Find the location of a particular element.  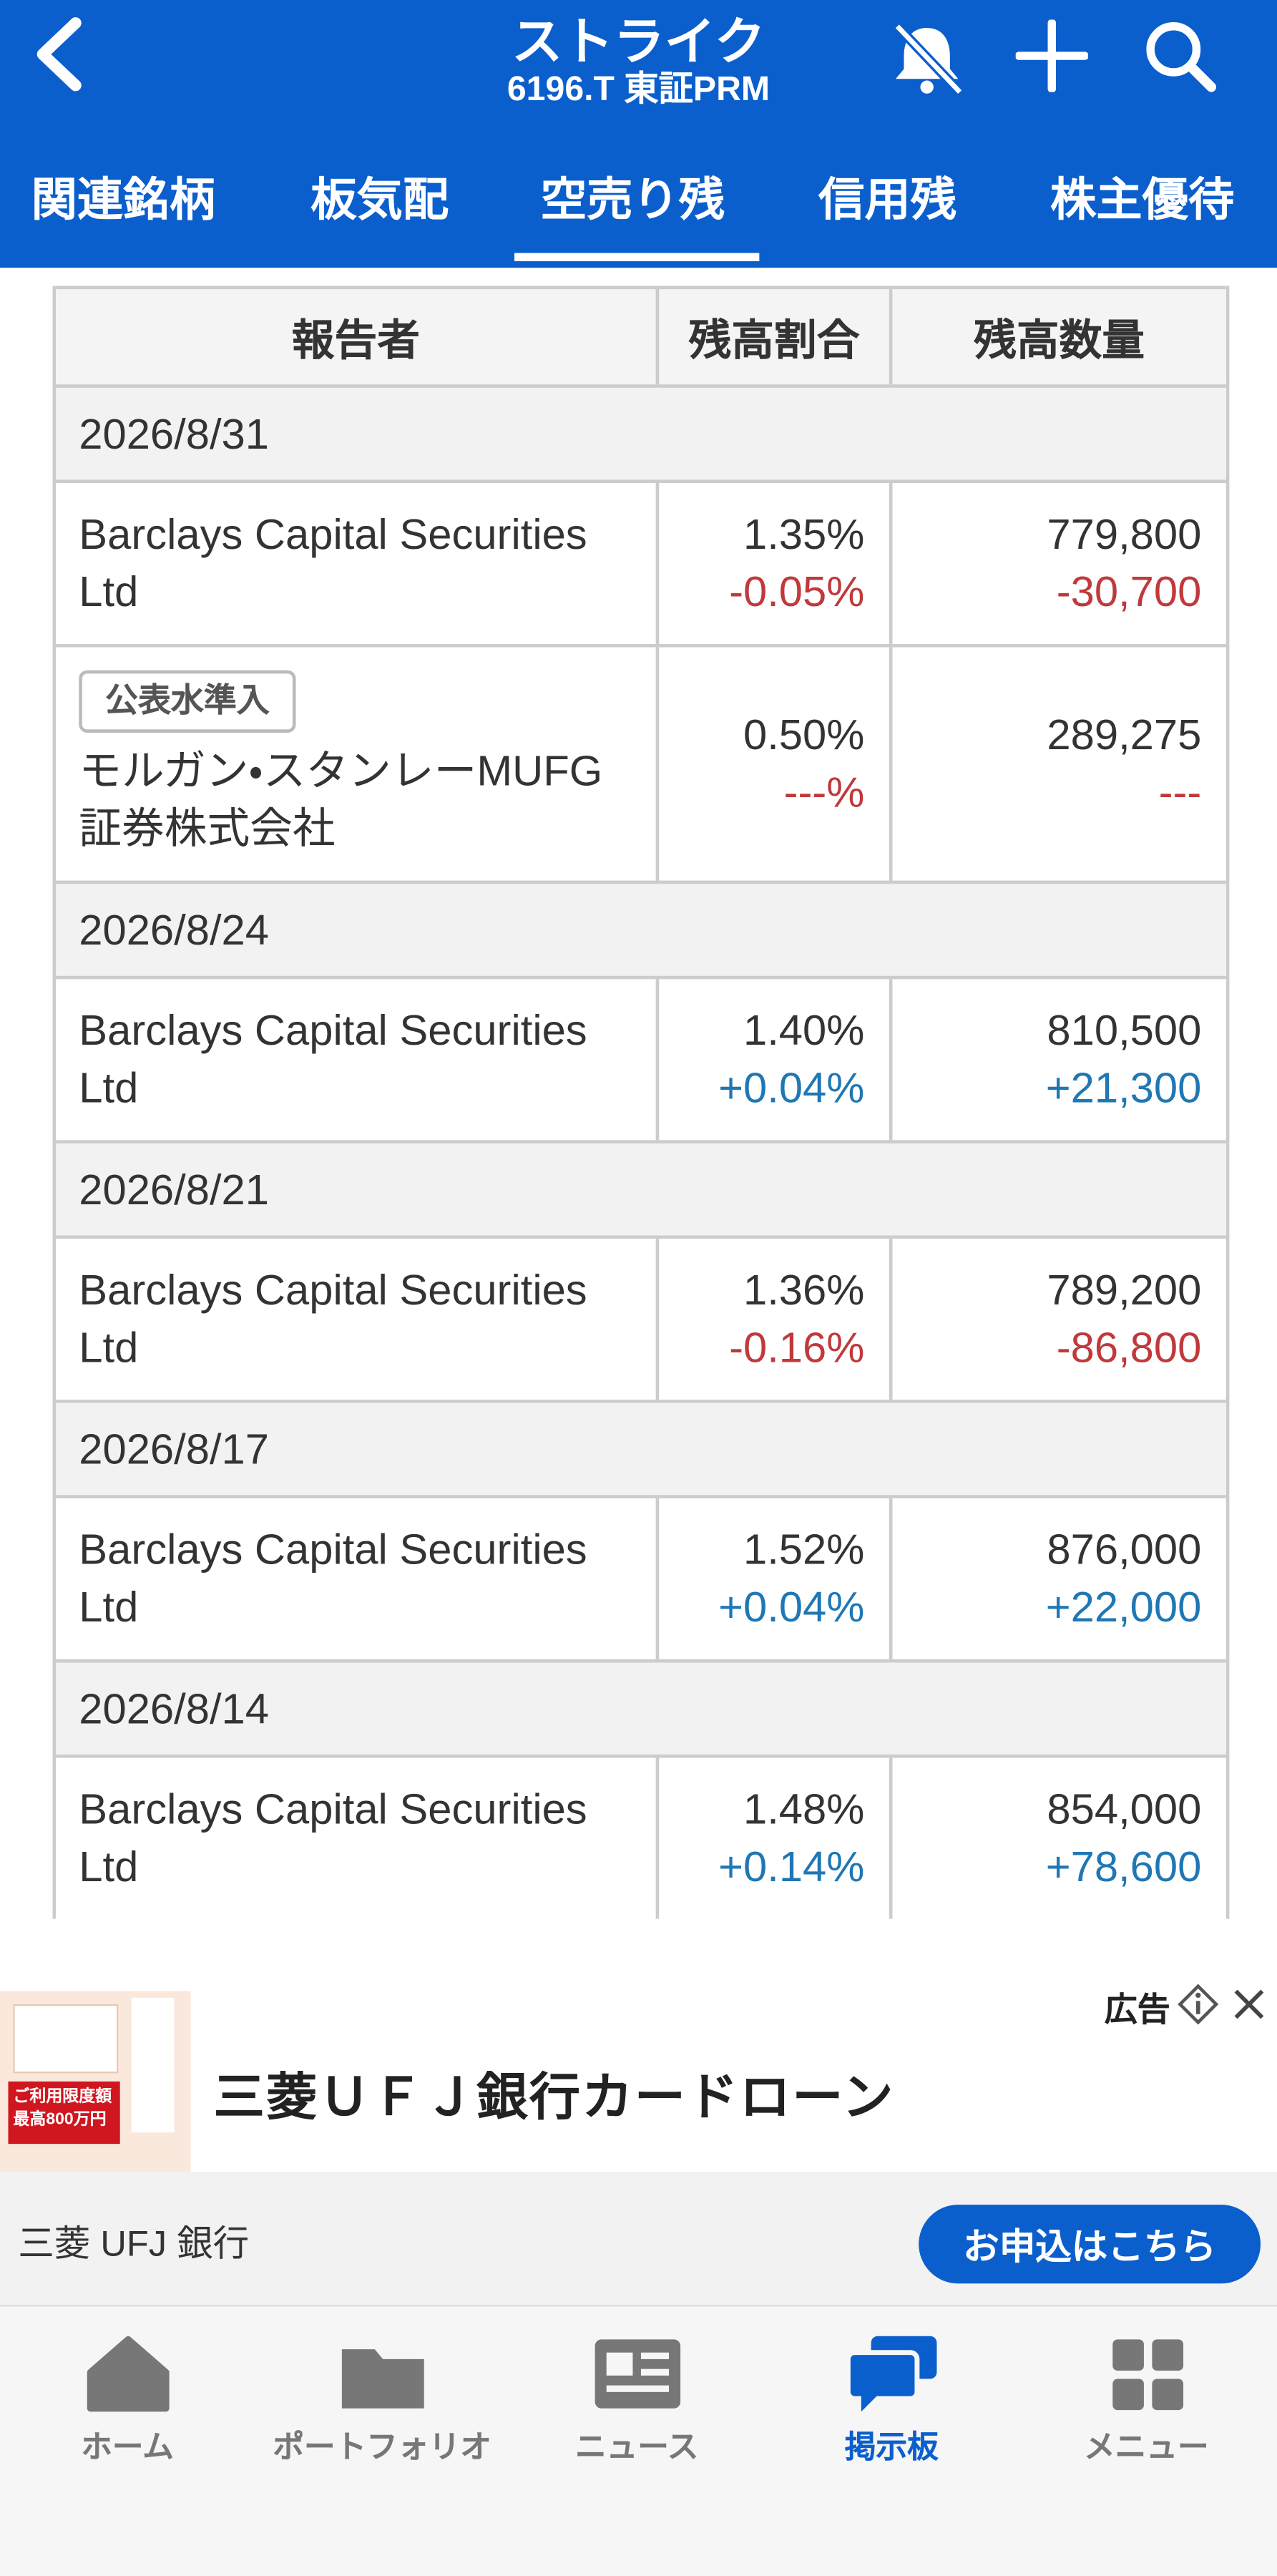

tab: 株主優待 is located at coordinates (1142, 199).